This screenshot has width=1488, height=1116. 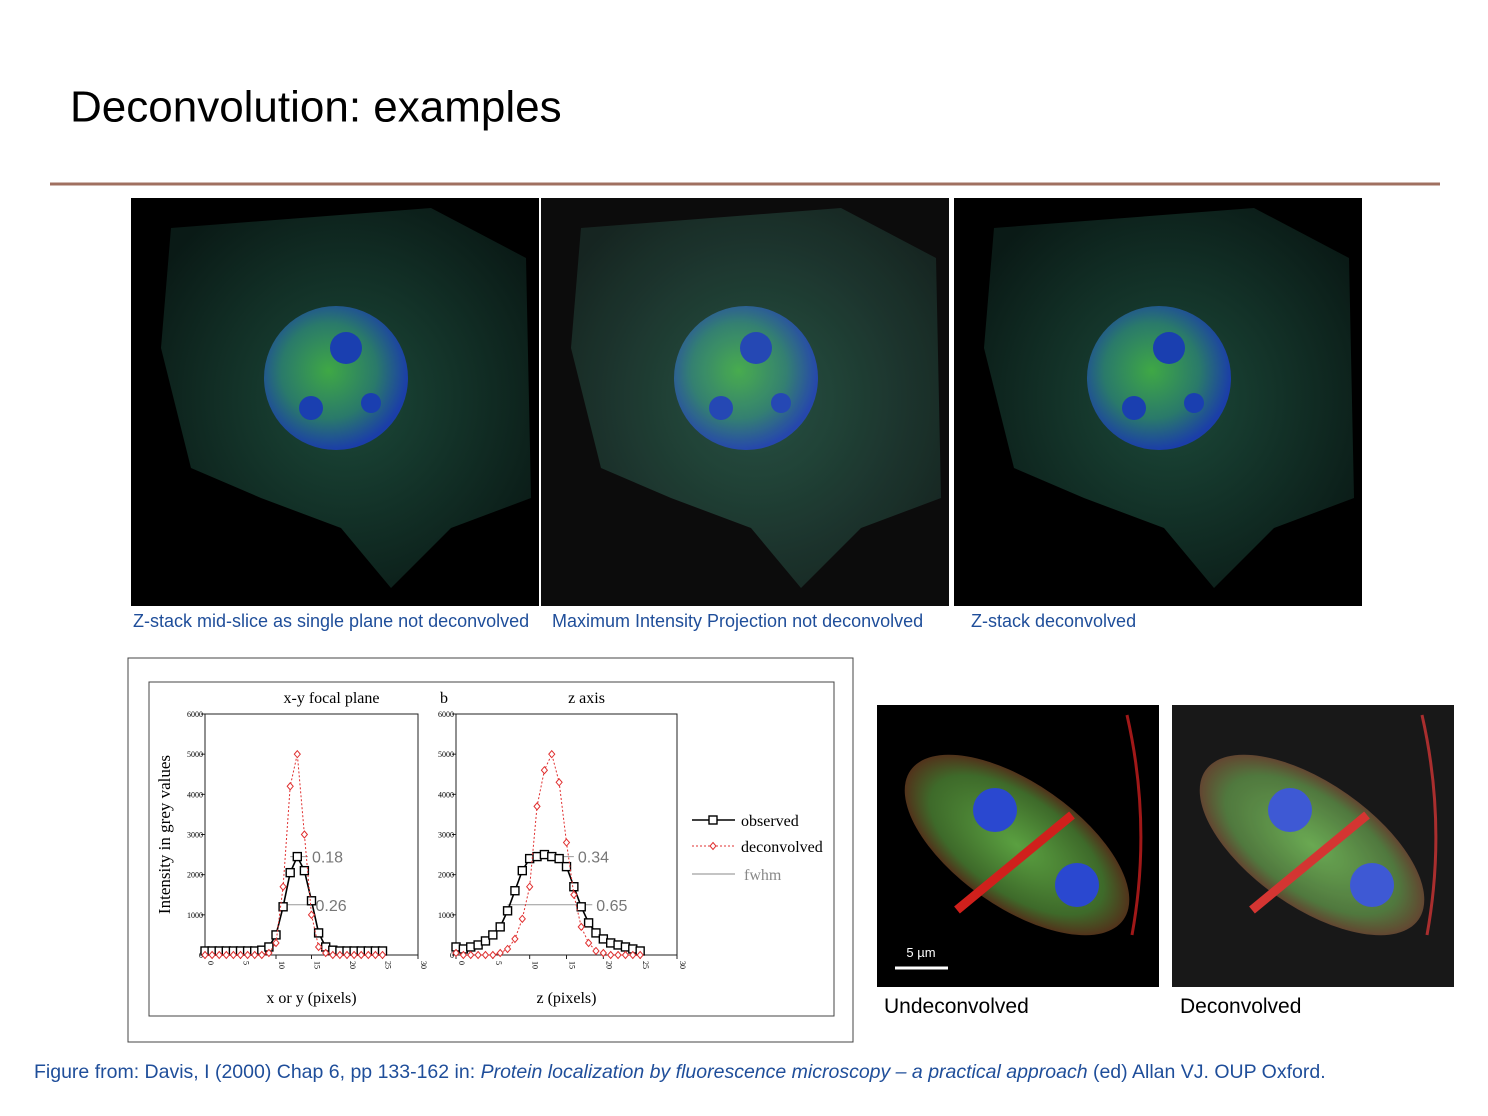 I want to click on panel-title: x-y focal plane, so click(x=332, y=698).